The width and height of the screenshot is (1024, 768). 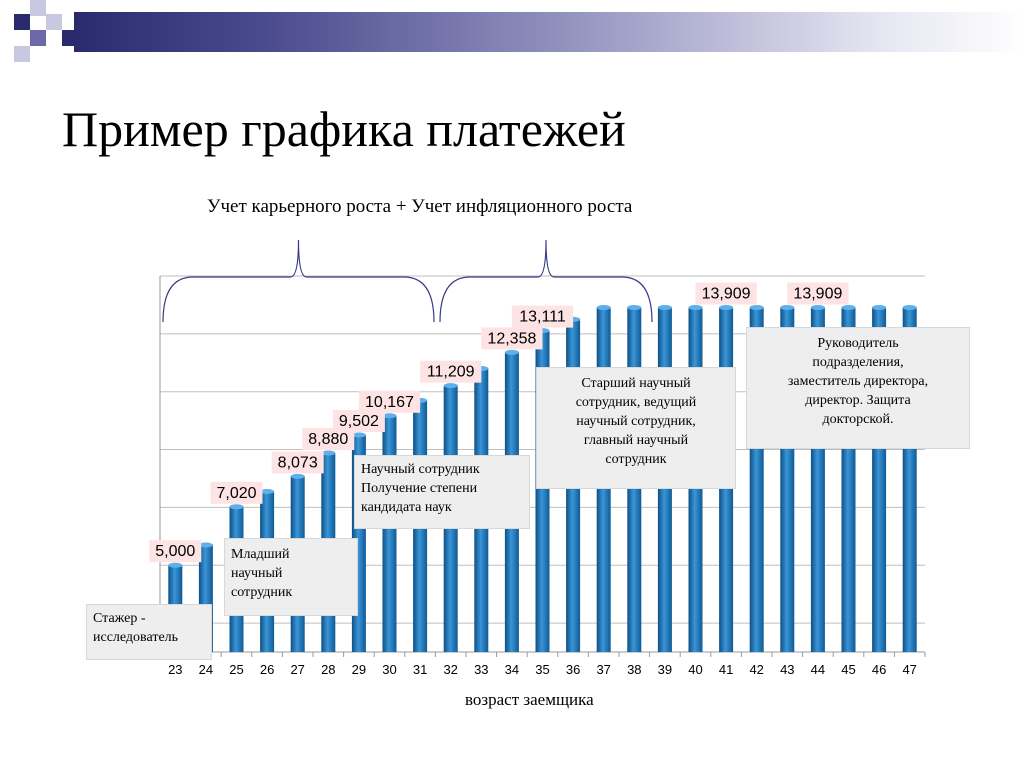 I want to click on x-tick-label: 43, so click(x=787, y=669).